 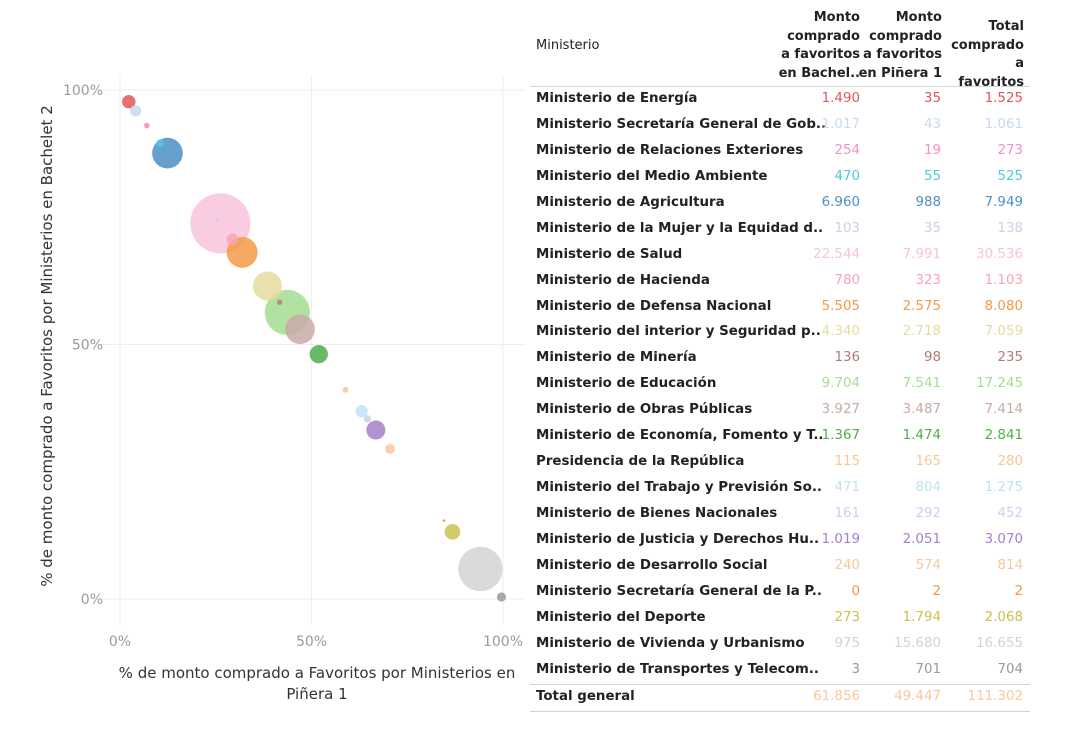 I want to click on cell-pinera: 1.474, so click(x=921, y=436).